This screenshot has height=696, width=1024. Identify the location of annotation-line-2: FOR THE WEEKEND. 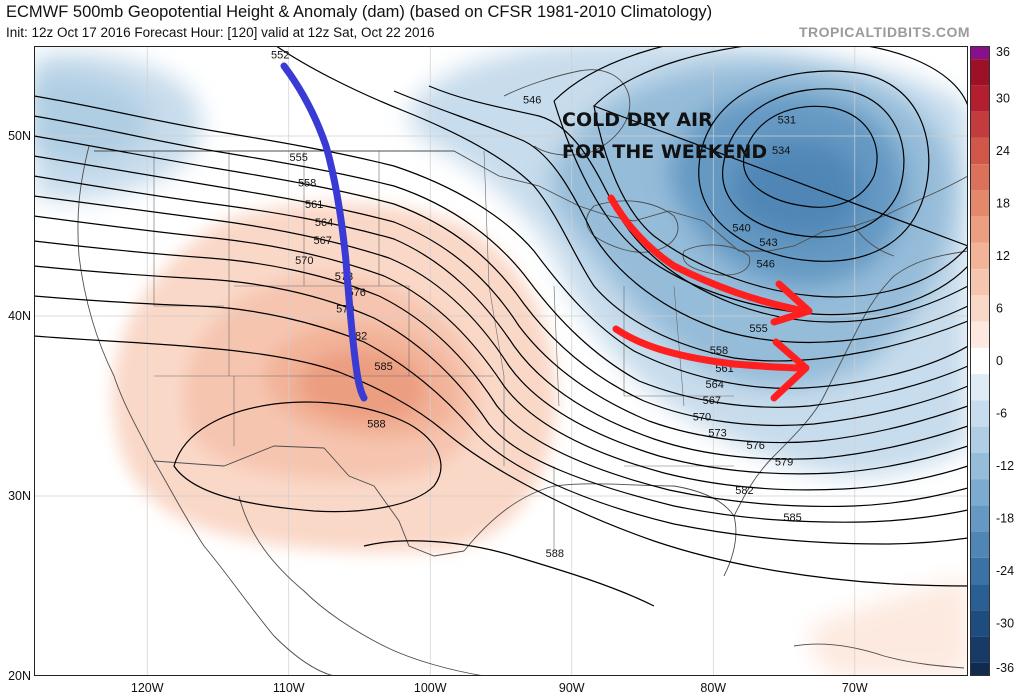
(664, 152).